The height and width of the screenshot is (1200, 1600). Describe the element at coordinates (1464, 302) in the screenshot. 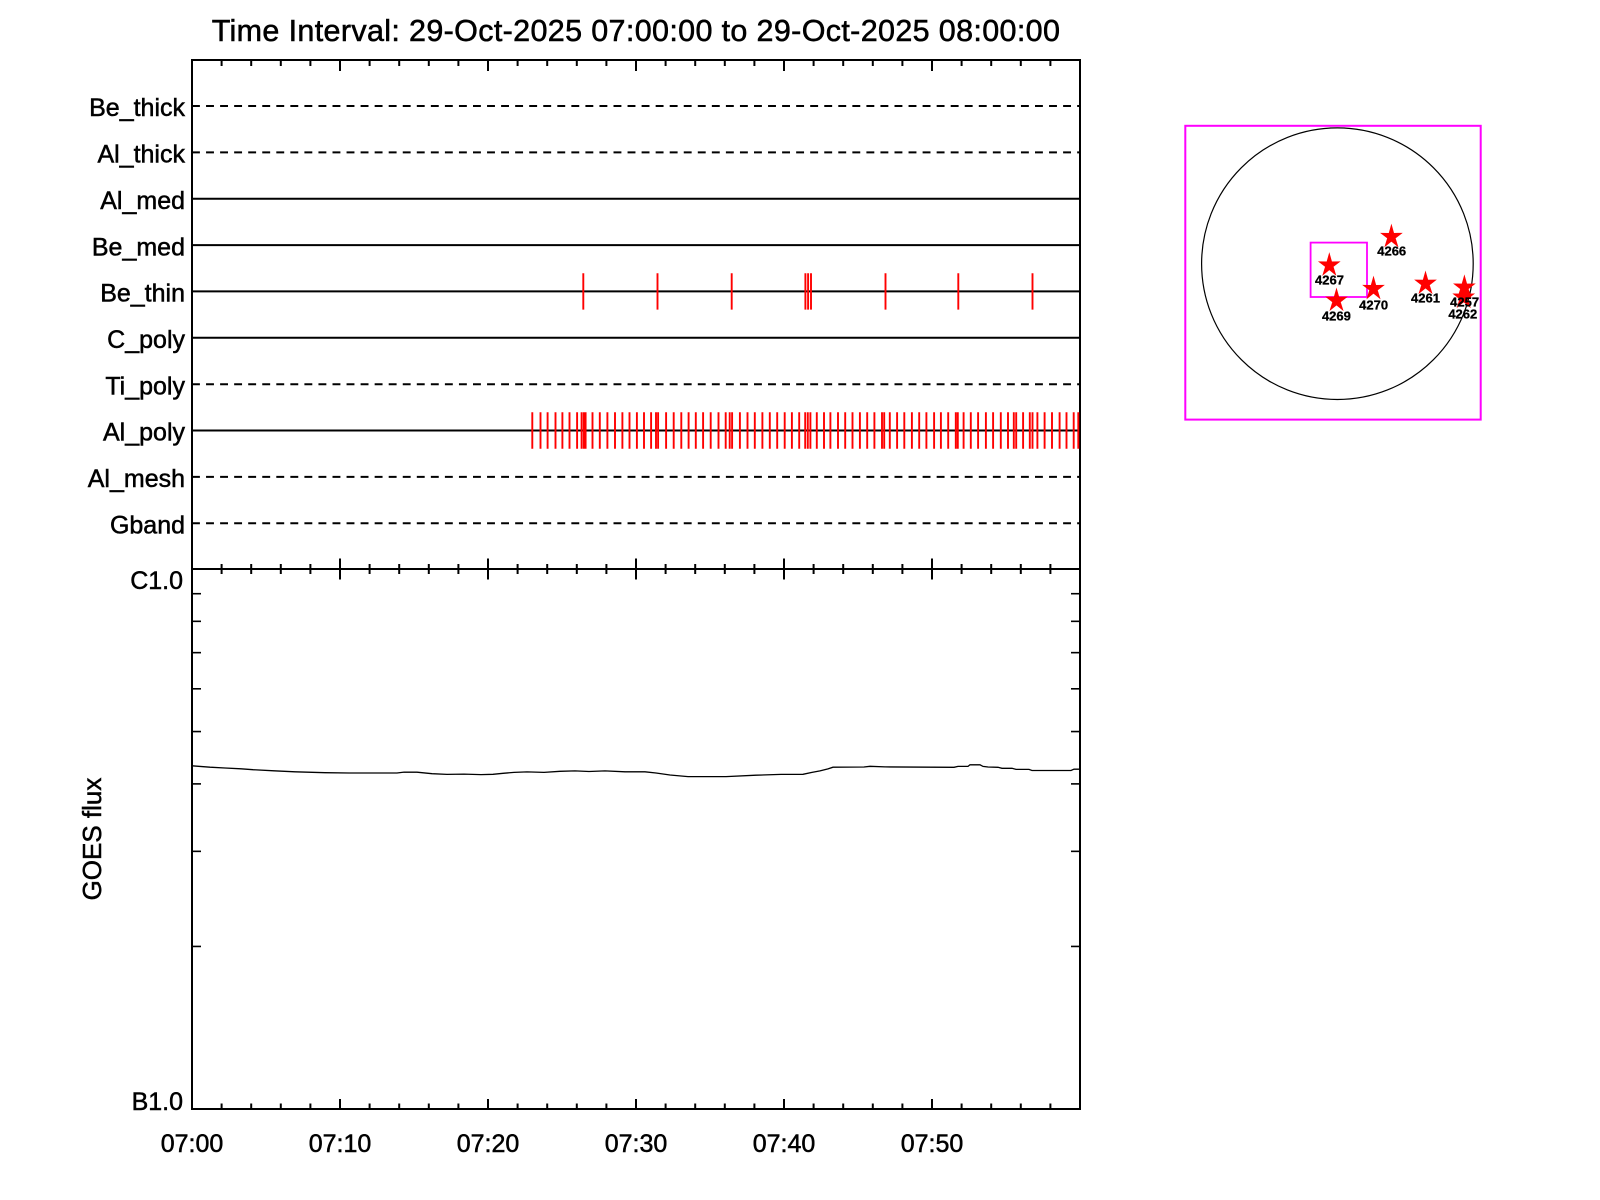

I see `svg-text: 4257` at that location.